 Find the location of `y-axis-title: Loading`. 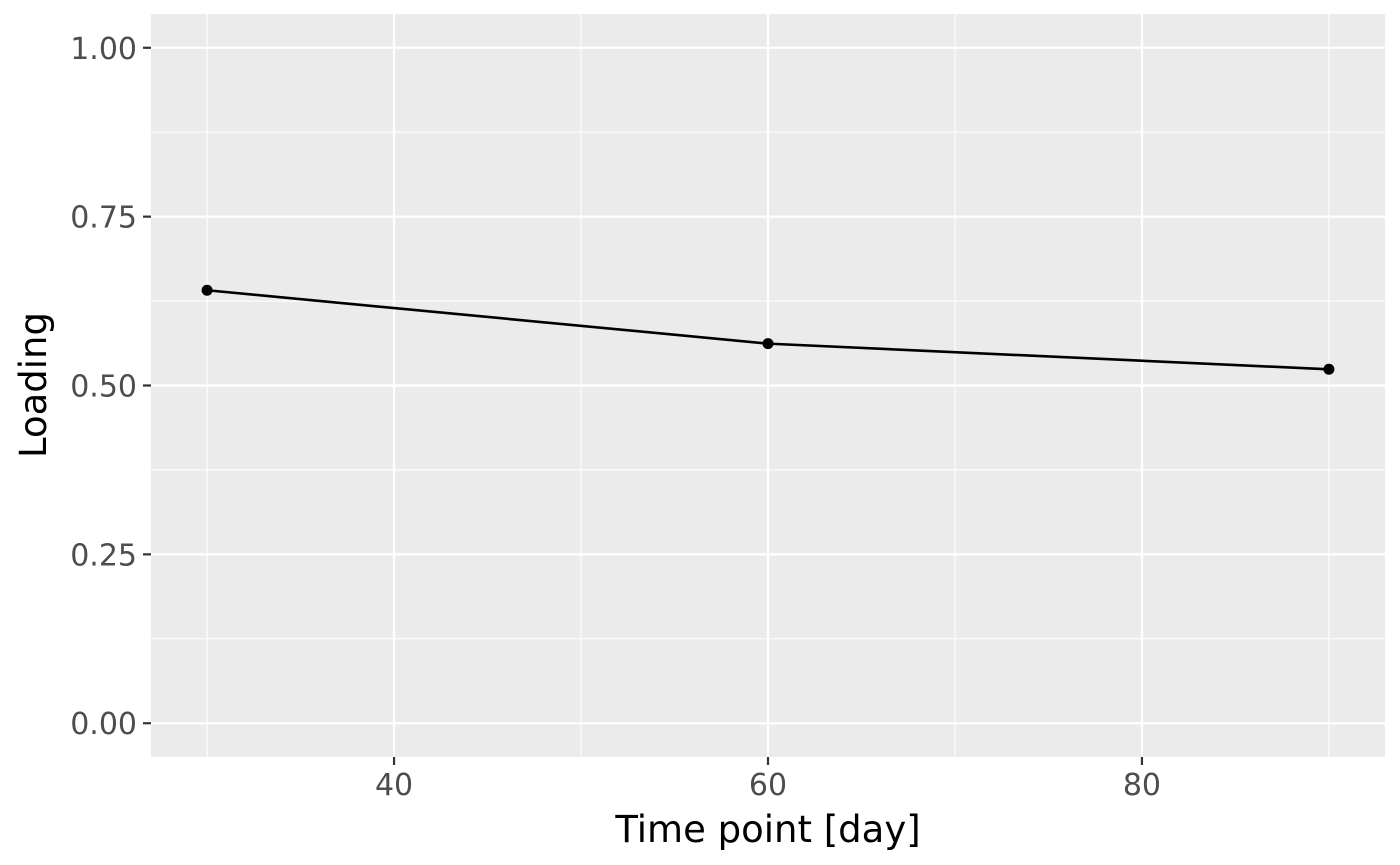

y-axis-title: Loading is located at coordinates (33, 385).